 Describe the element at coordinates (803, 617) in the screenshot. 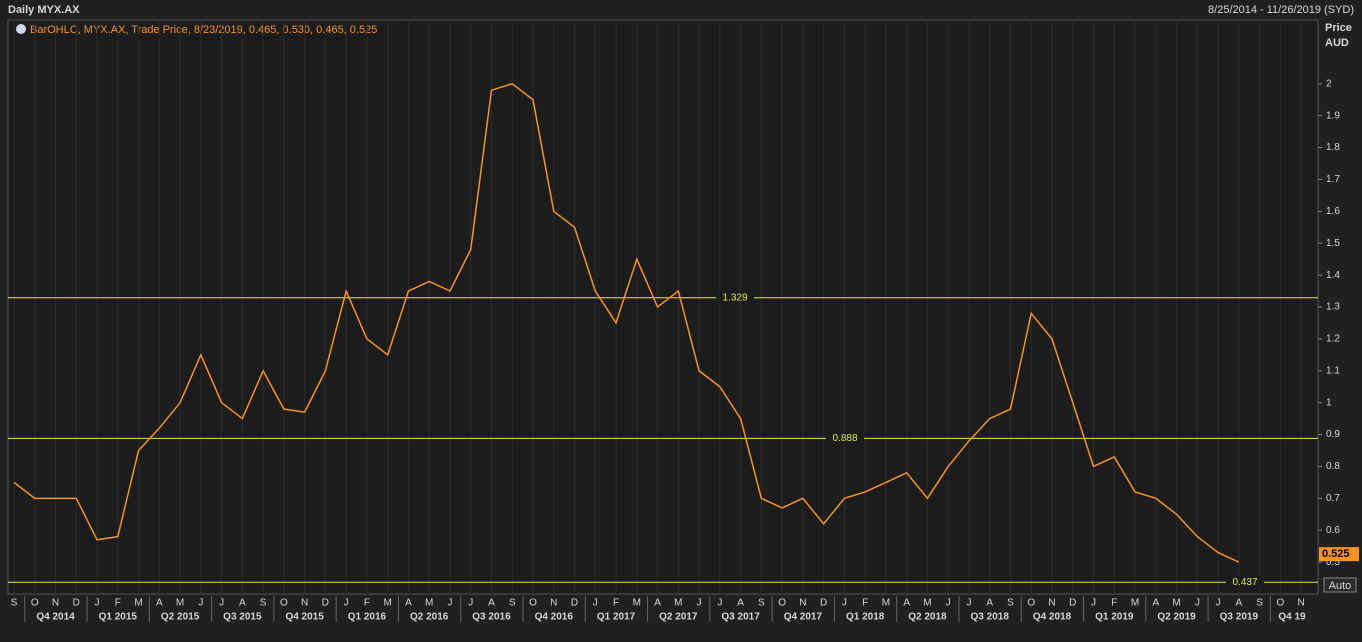

I see `quarter-label: Q4 2017` at that location.